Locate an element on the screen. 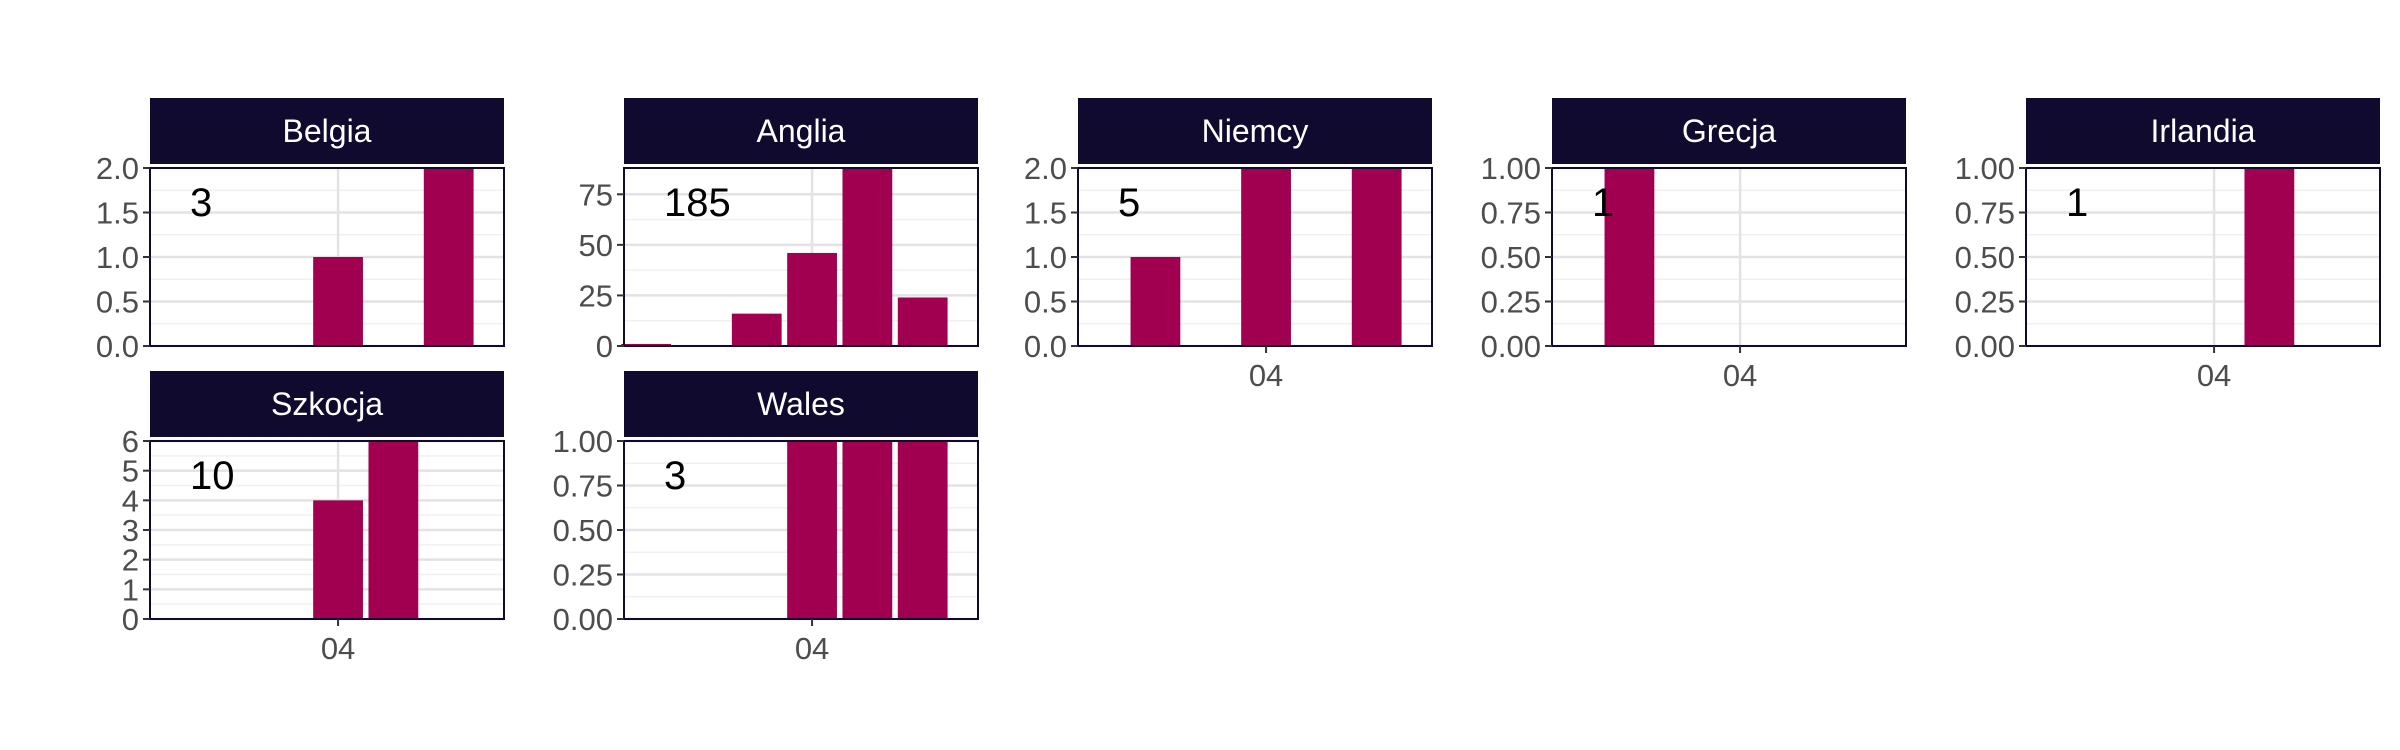  total-annotation: 185 is located at coordinates (697, 203).